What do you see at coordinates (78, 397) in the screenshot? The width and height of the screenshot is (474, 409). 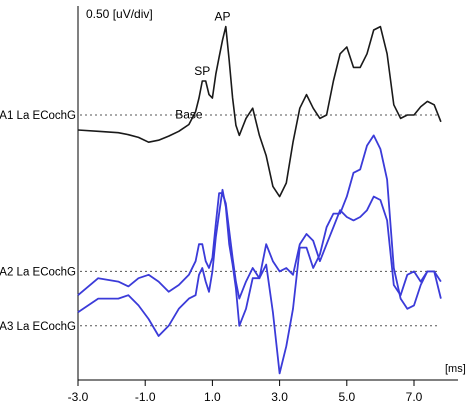 I see `x-tick-label-1: -3.0` at bounding box center [78, 397].